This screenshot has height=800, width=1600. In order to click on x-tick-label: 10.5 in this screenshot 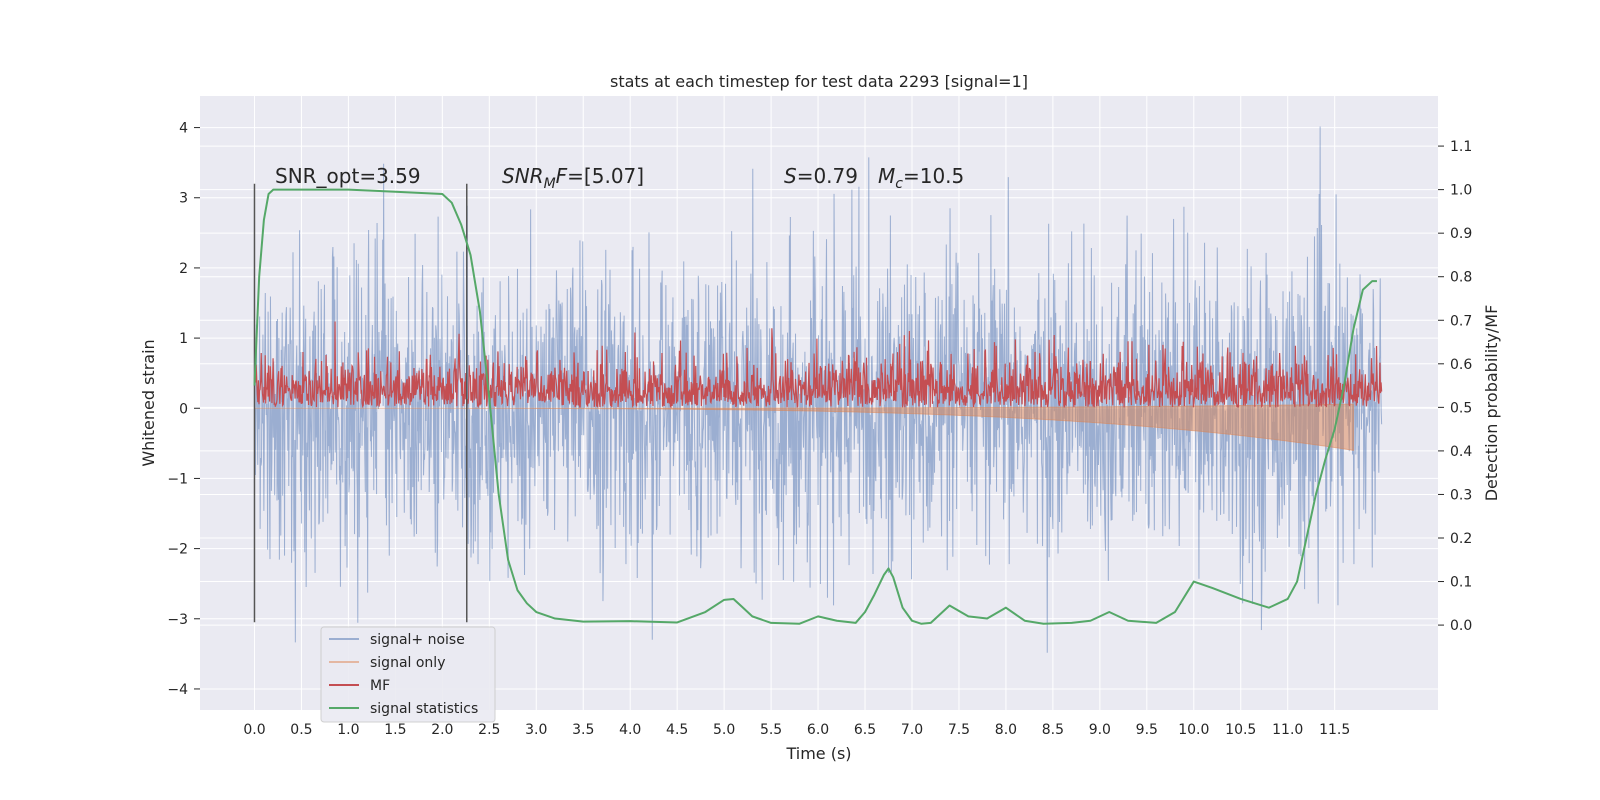, I will do `click(1240, 730)`.